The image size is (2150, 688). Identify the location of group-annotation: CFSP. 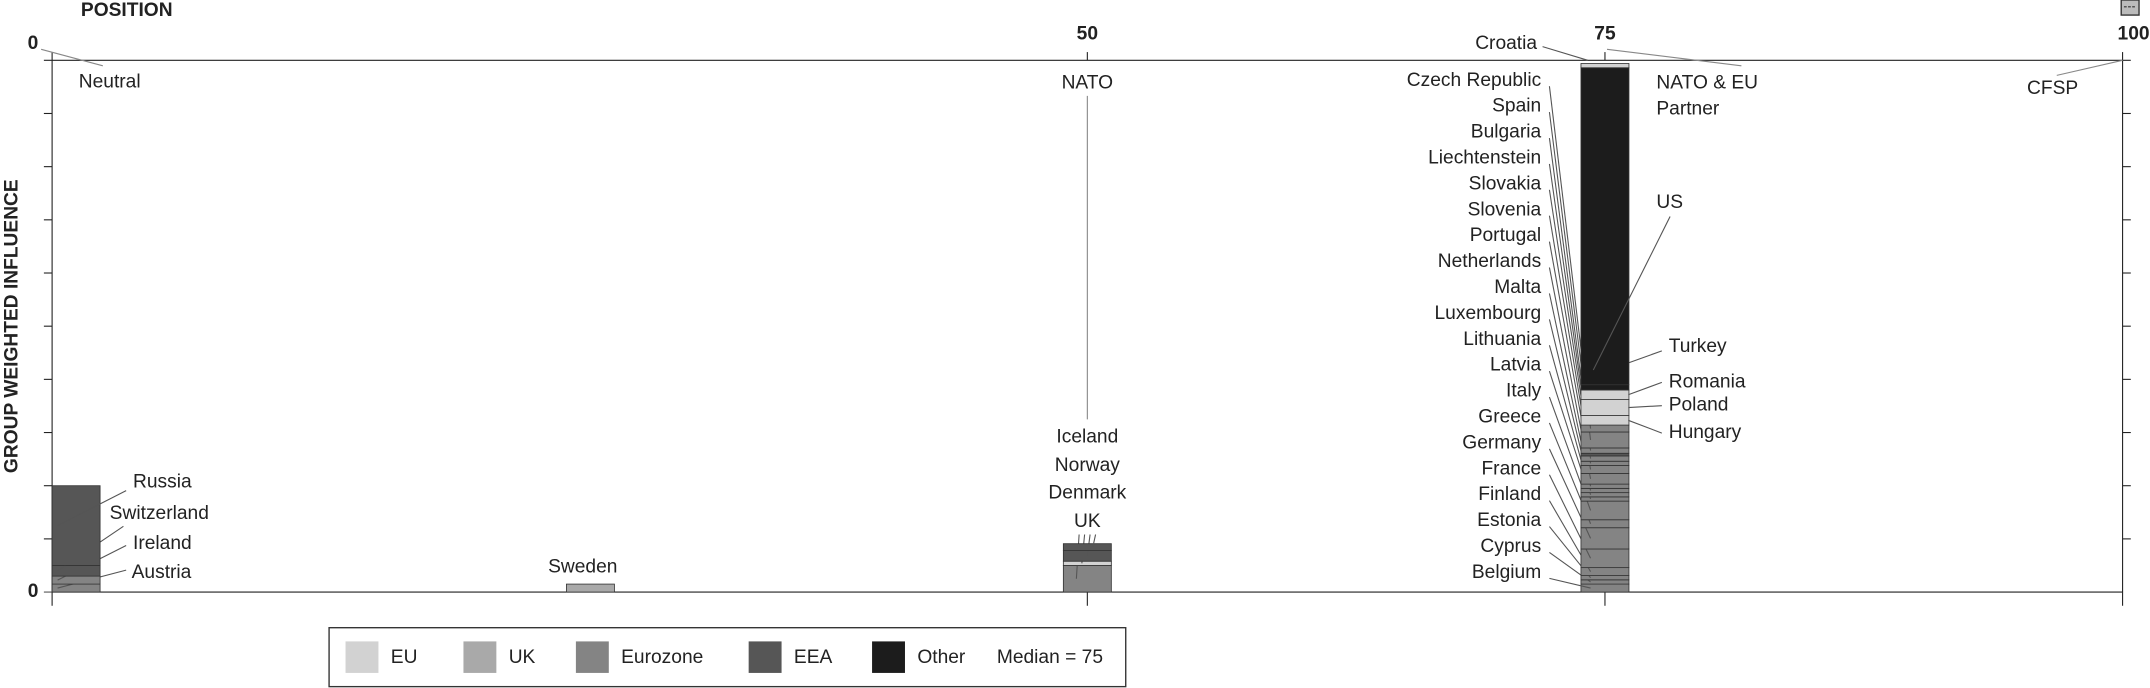
(2052, 88).